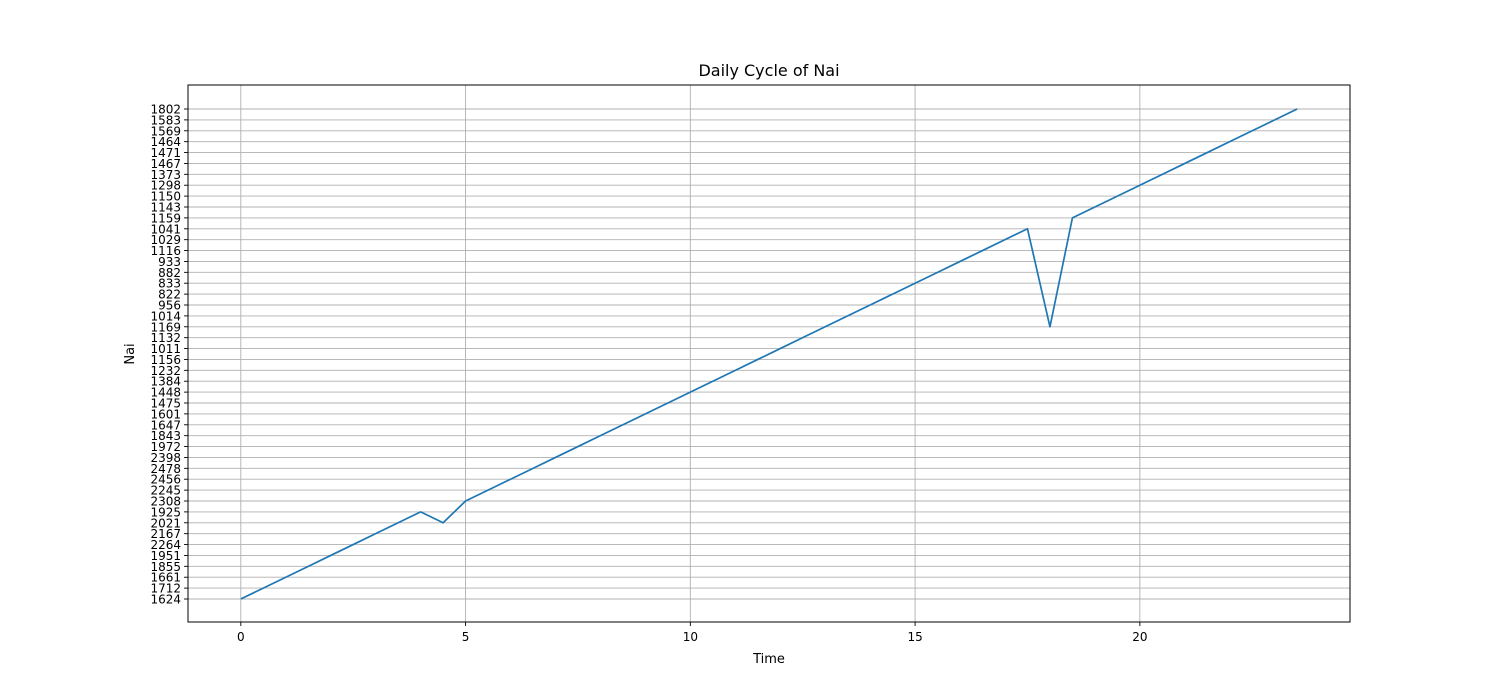  What do you see at coordinates (165, 338) in the screenshot?
I see `y-tick-label: 1132` at bounding box center [165, 338].